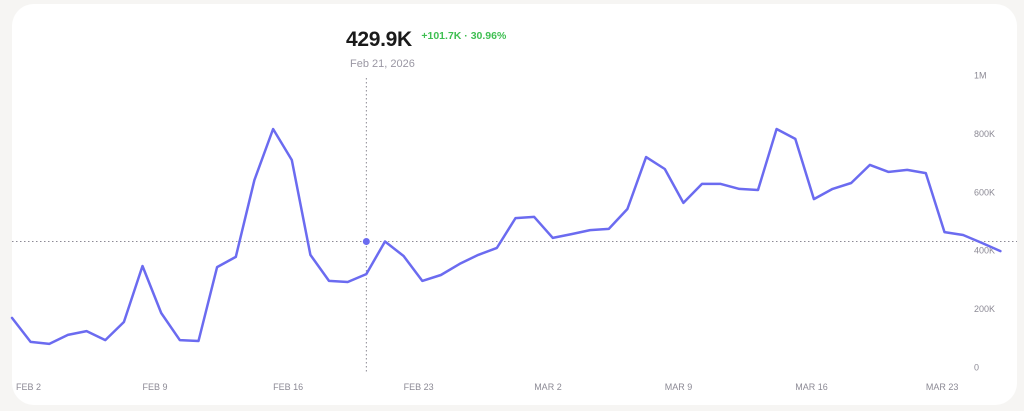  Describe the element at coordinates (419, 387) in the screenshot. I see `x-tick-label: FEB 23` at that location.